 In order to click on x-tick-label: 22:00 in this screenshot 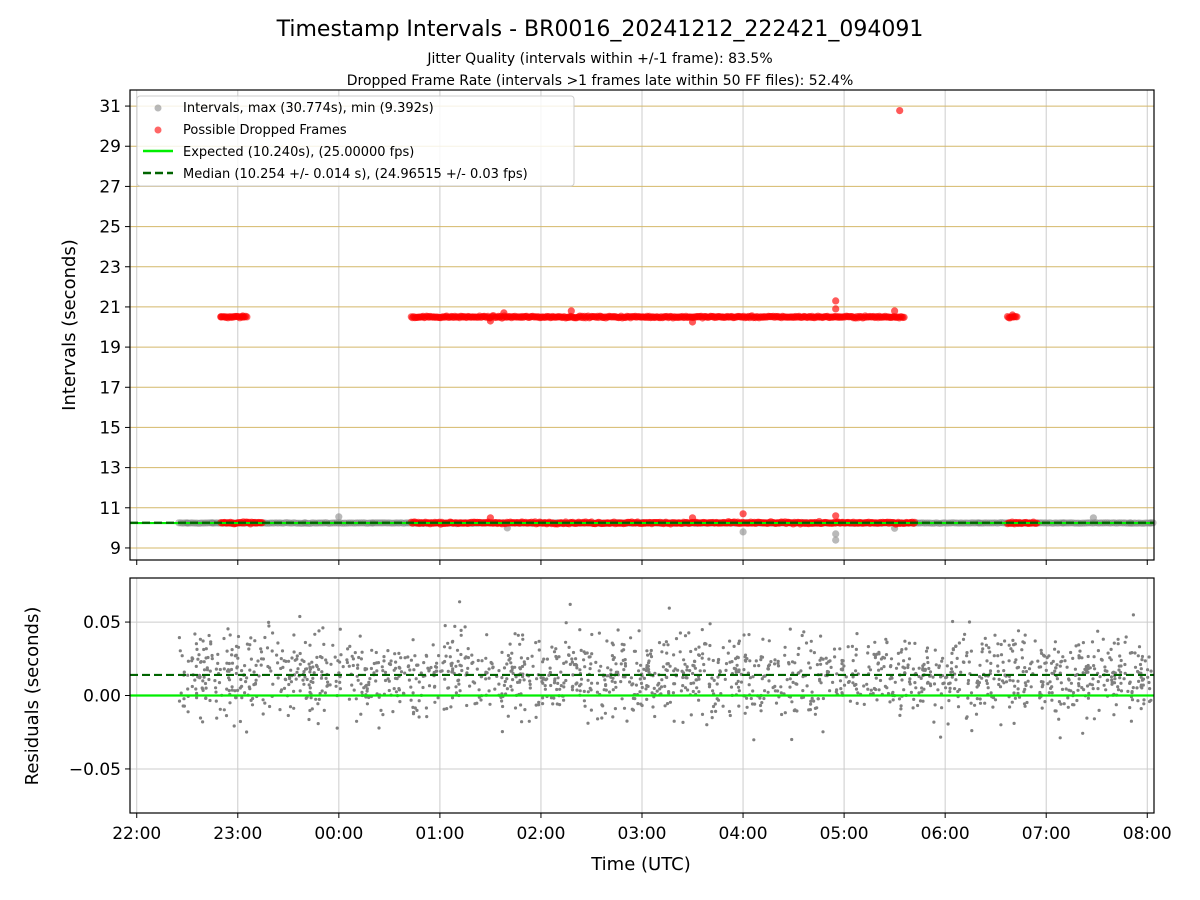, I will do `click(136, 834)`.